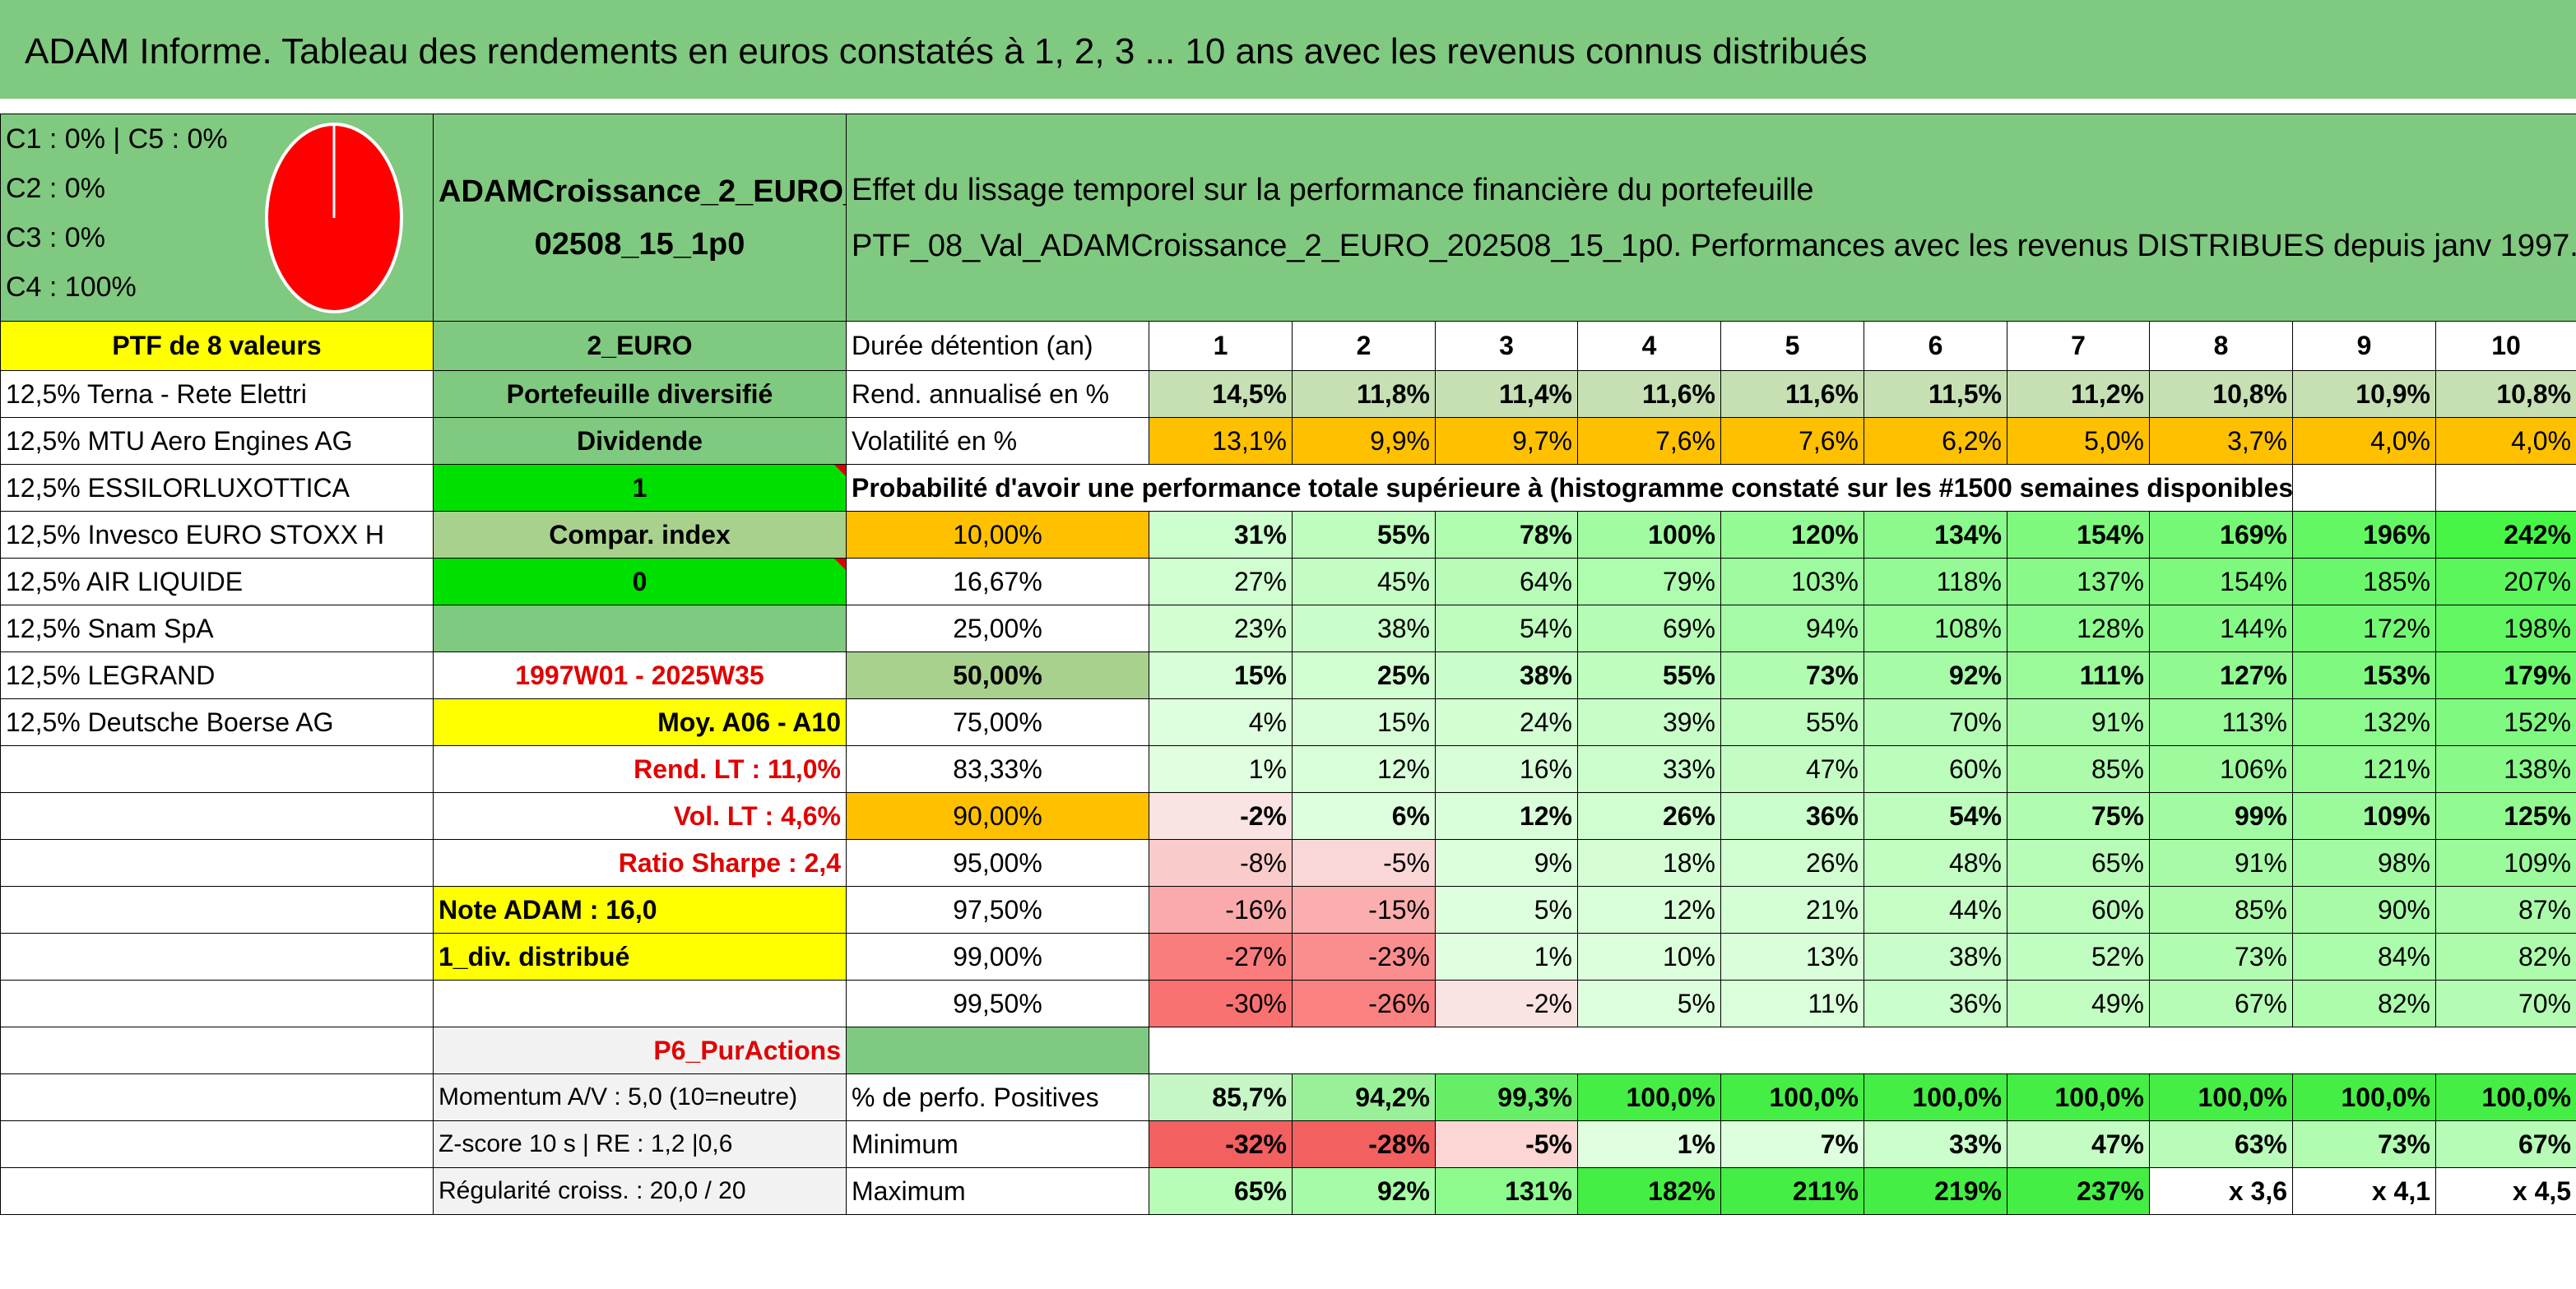 This screenshot has width=2576, height=1289. Describe the element at coordinates (1364, 441) in the screenshot. I see `vol-value: 9,9%` at that location.